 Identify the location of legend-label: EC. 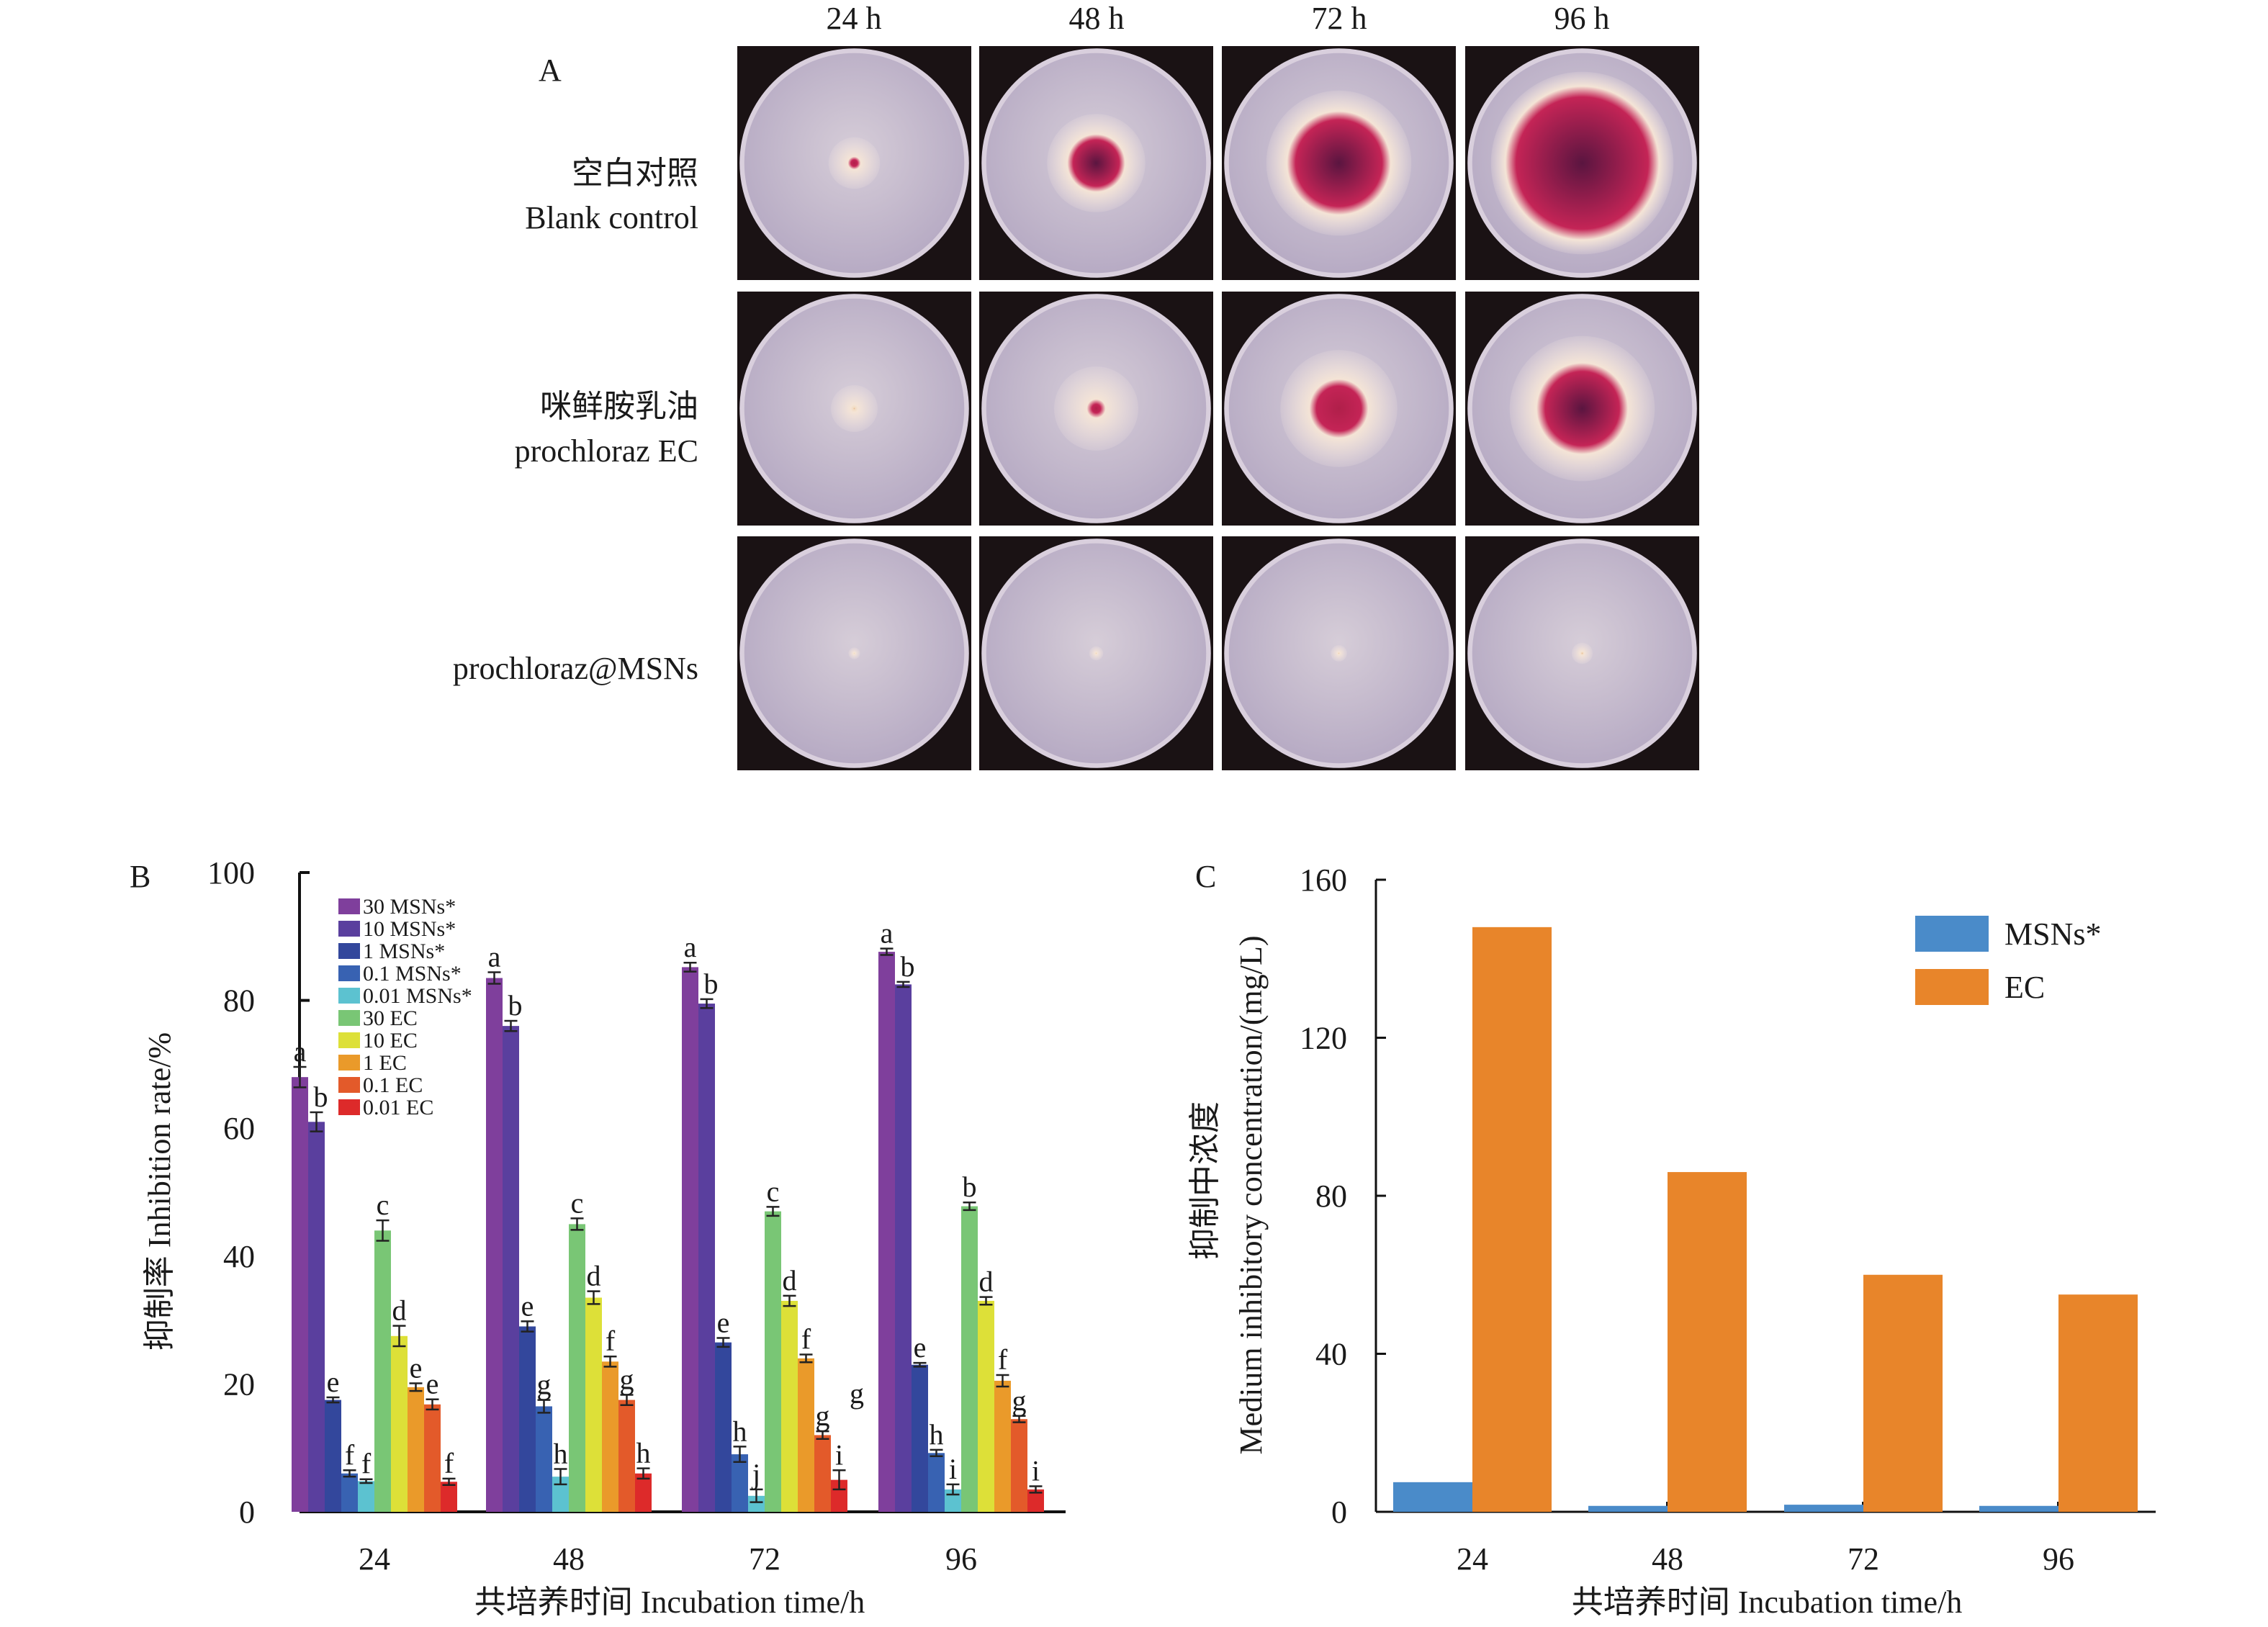
(2024, 988).